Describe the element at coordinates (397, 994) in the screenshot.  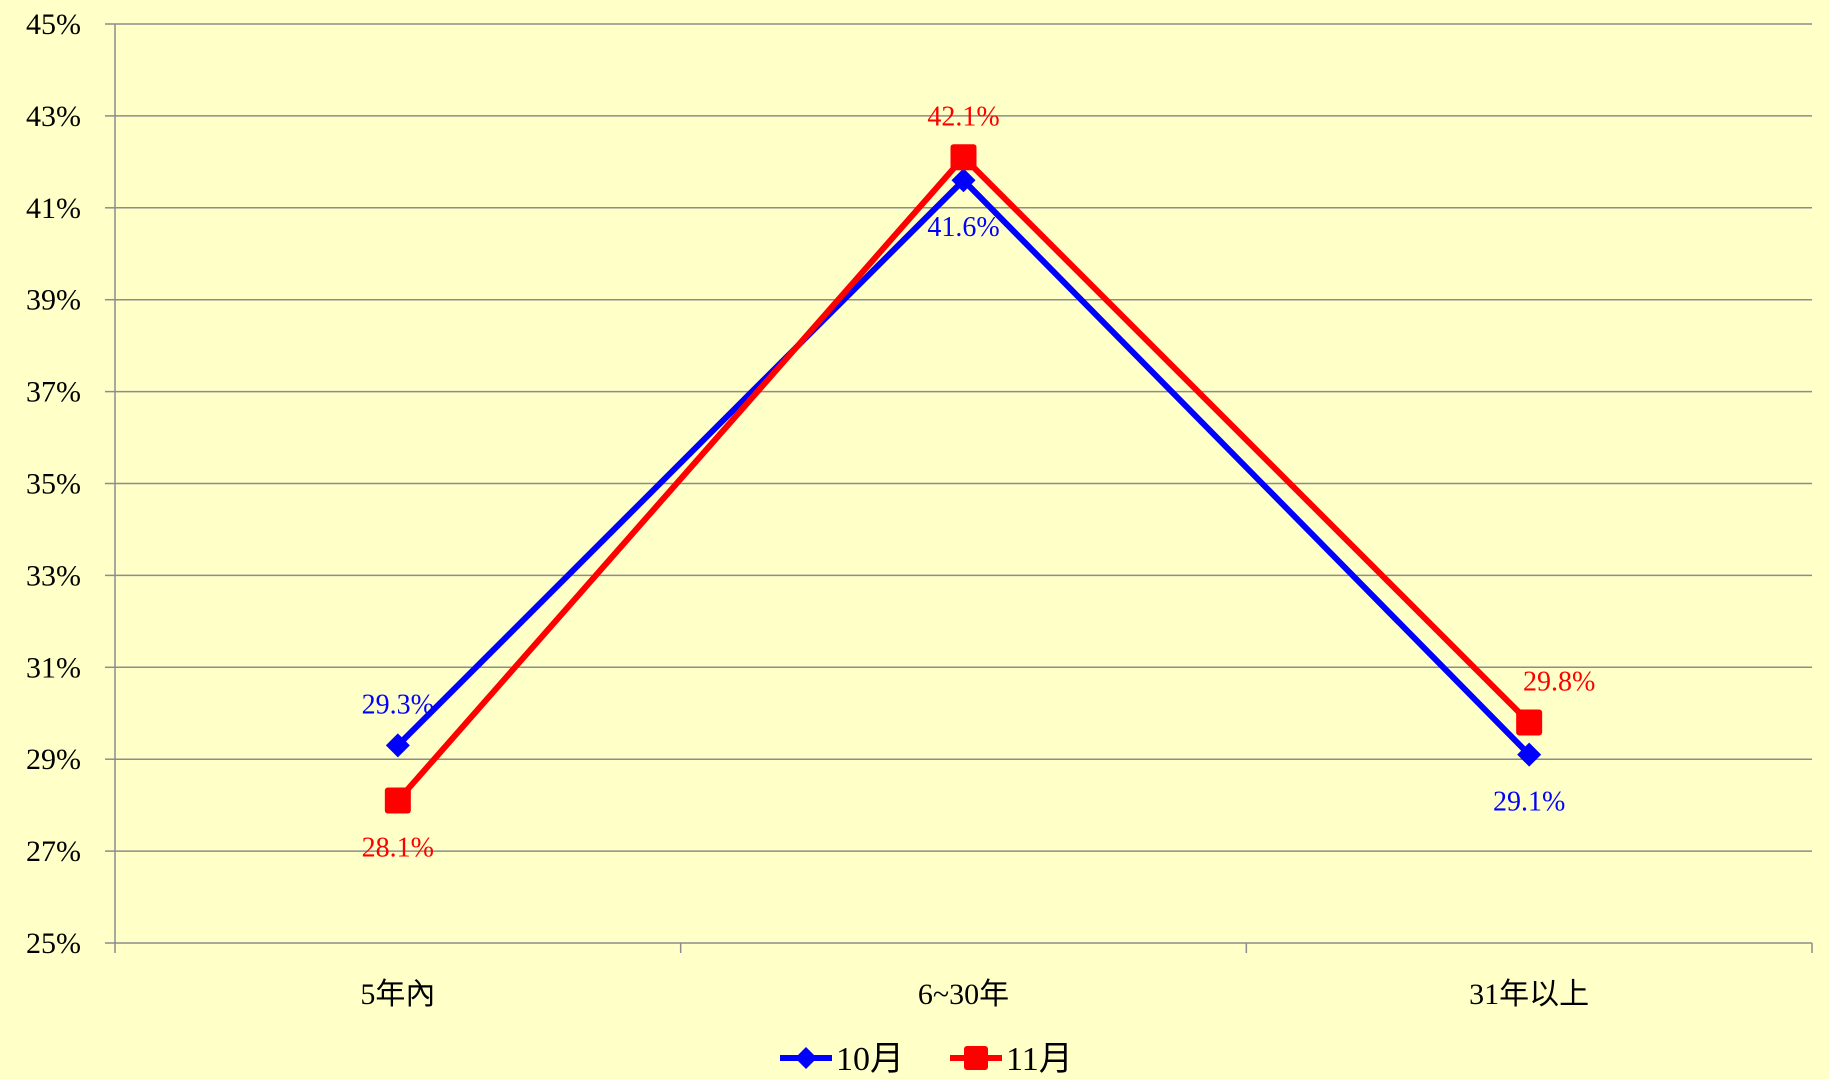
I see `x-tick-label: 5年內` at that location.